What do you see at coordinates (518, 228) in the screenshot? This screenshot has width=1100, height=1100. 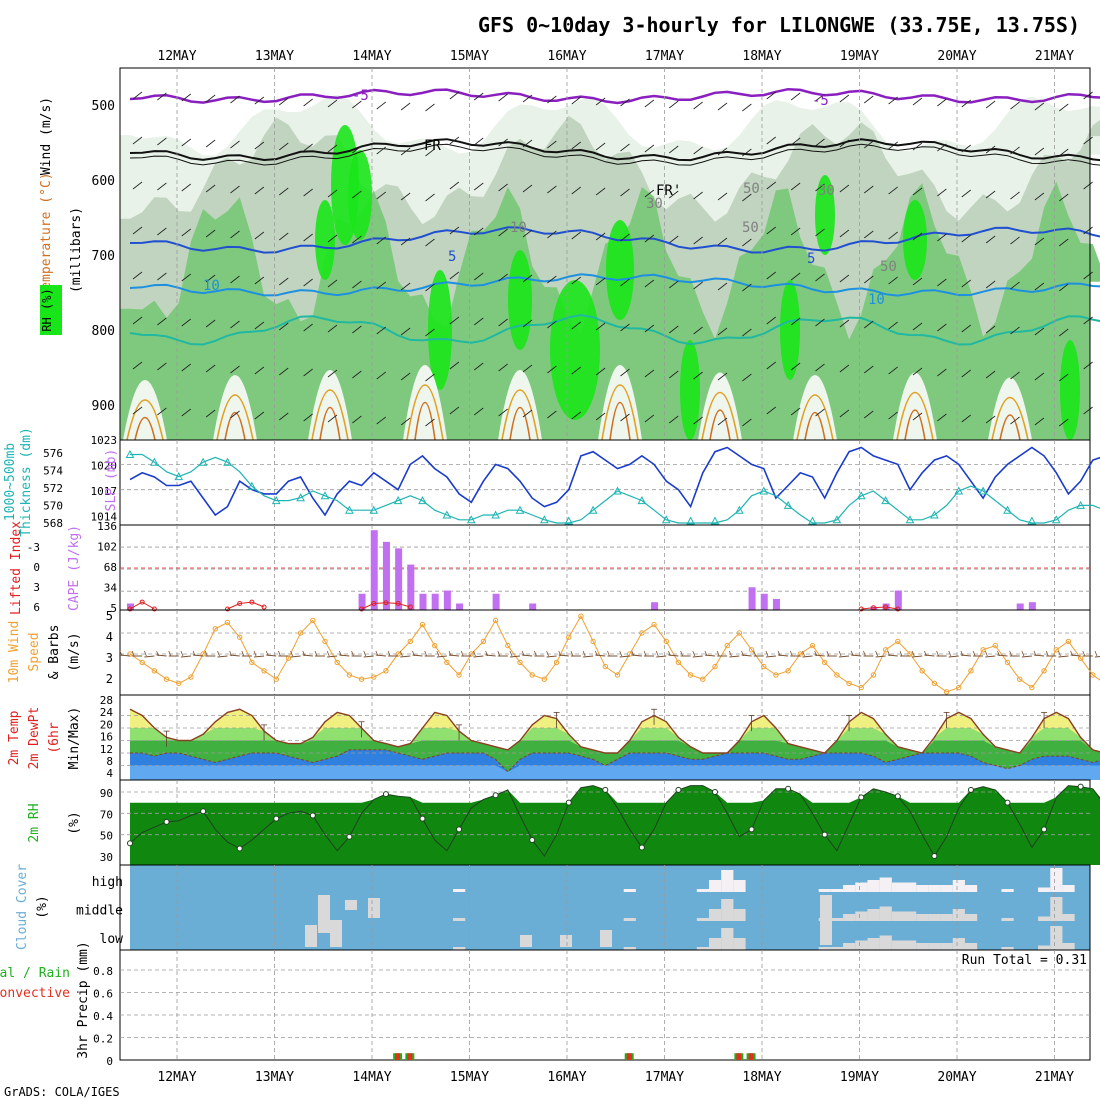 I see `contour-label: 10` at bounding box center [518, 228].